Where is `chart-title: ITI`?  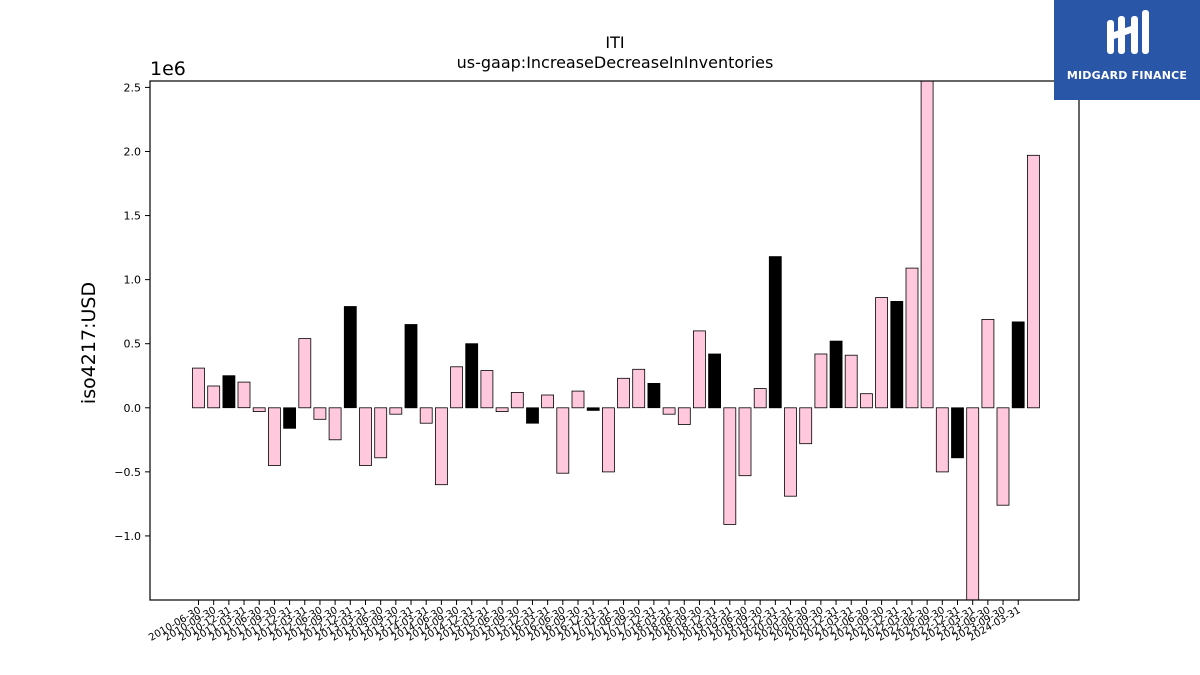 chart-title: ITI is located at coordinates (614, 42).